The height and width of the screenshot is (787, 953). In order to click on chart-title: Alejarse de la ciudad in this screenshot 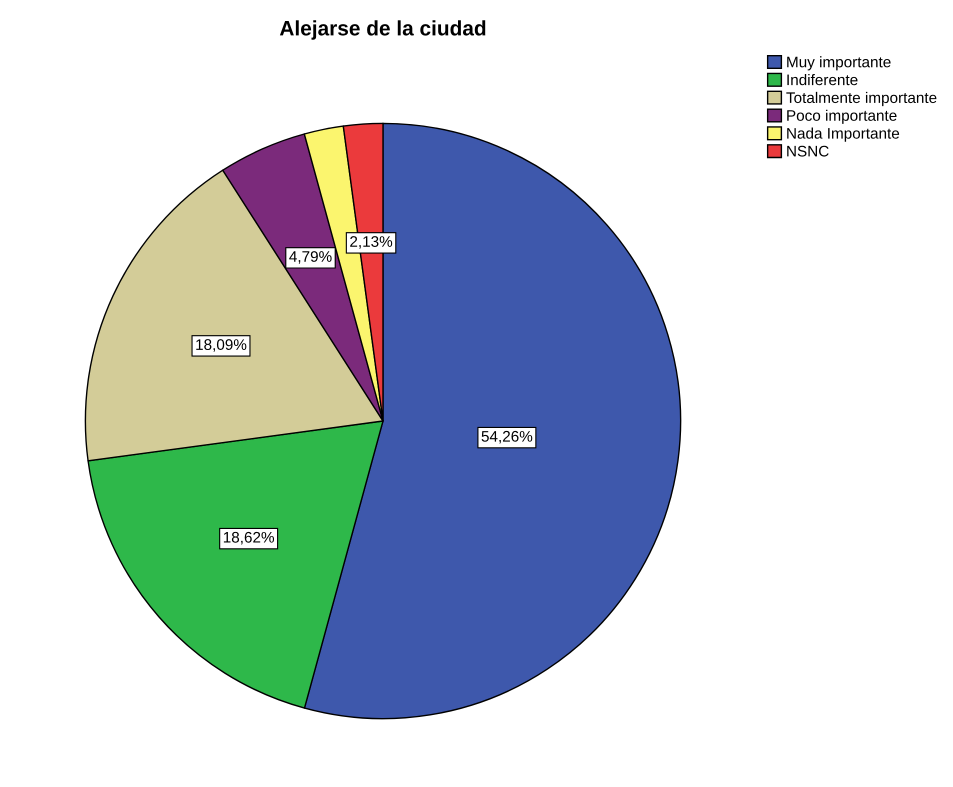, I will do `click(383, 30)`.